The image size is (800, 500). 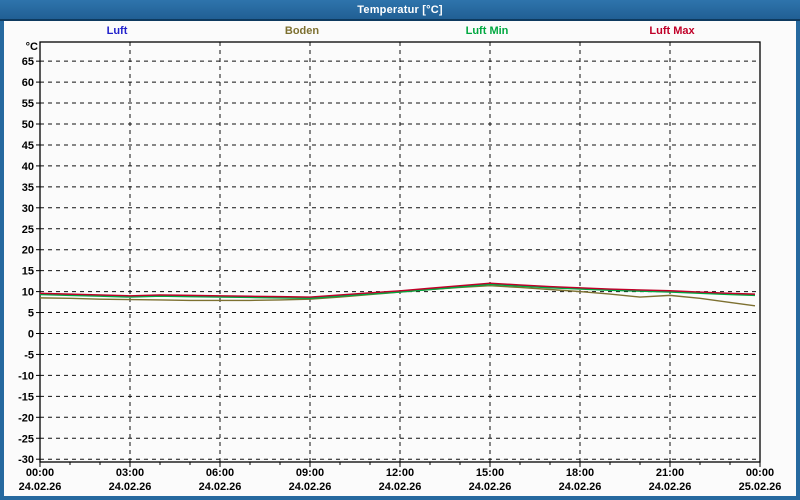 What do you see at coordinates (26, 460) in the screenshot?
I see `y-tick-label: -30` at bounding box center [26, 460].